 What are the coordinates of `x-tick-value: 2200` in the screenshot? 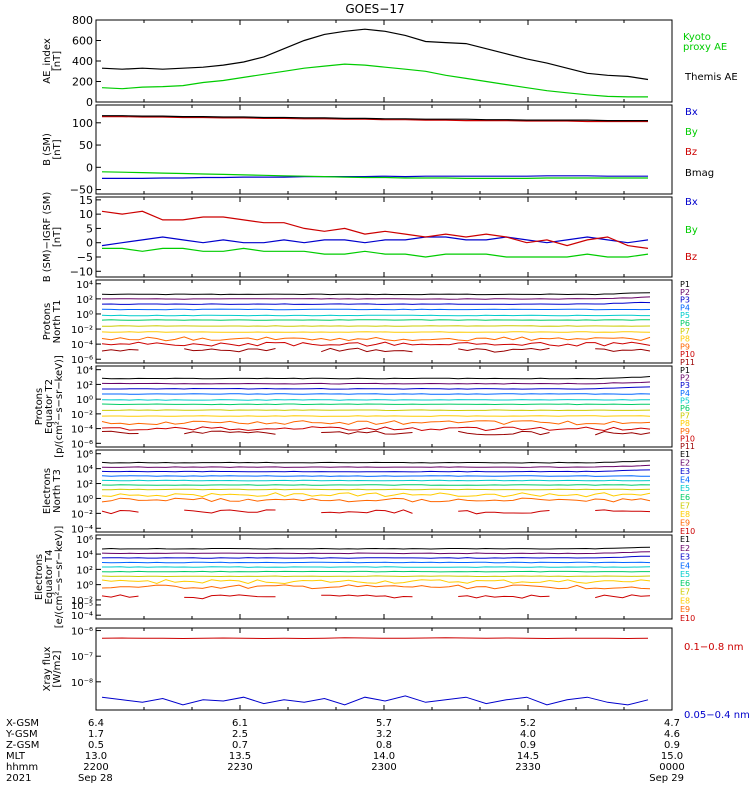 It's located at (95, 767).